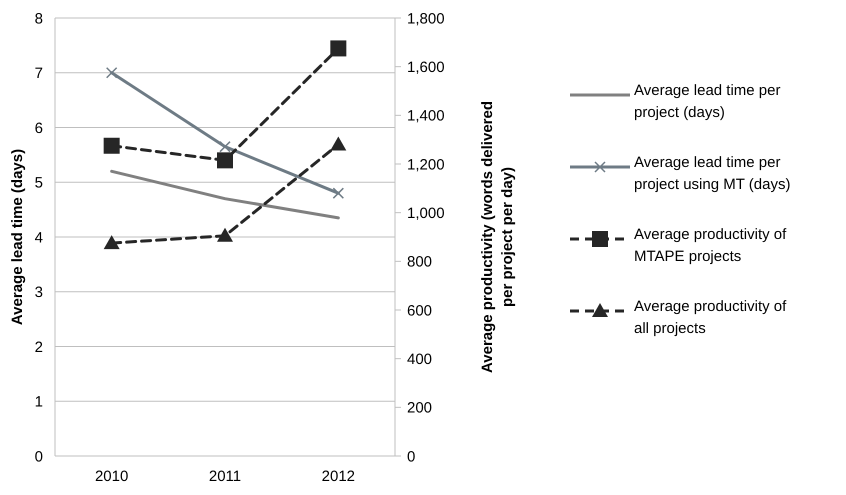  I want to click on y-tick-label: 8, so click(38, 19).